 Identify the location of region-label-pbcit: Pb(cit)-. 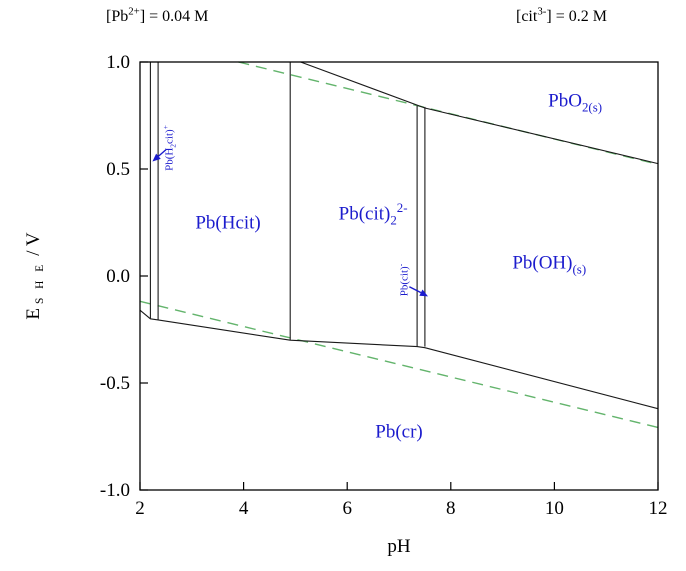
(403, 280).